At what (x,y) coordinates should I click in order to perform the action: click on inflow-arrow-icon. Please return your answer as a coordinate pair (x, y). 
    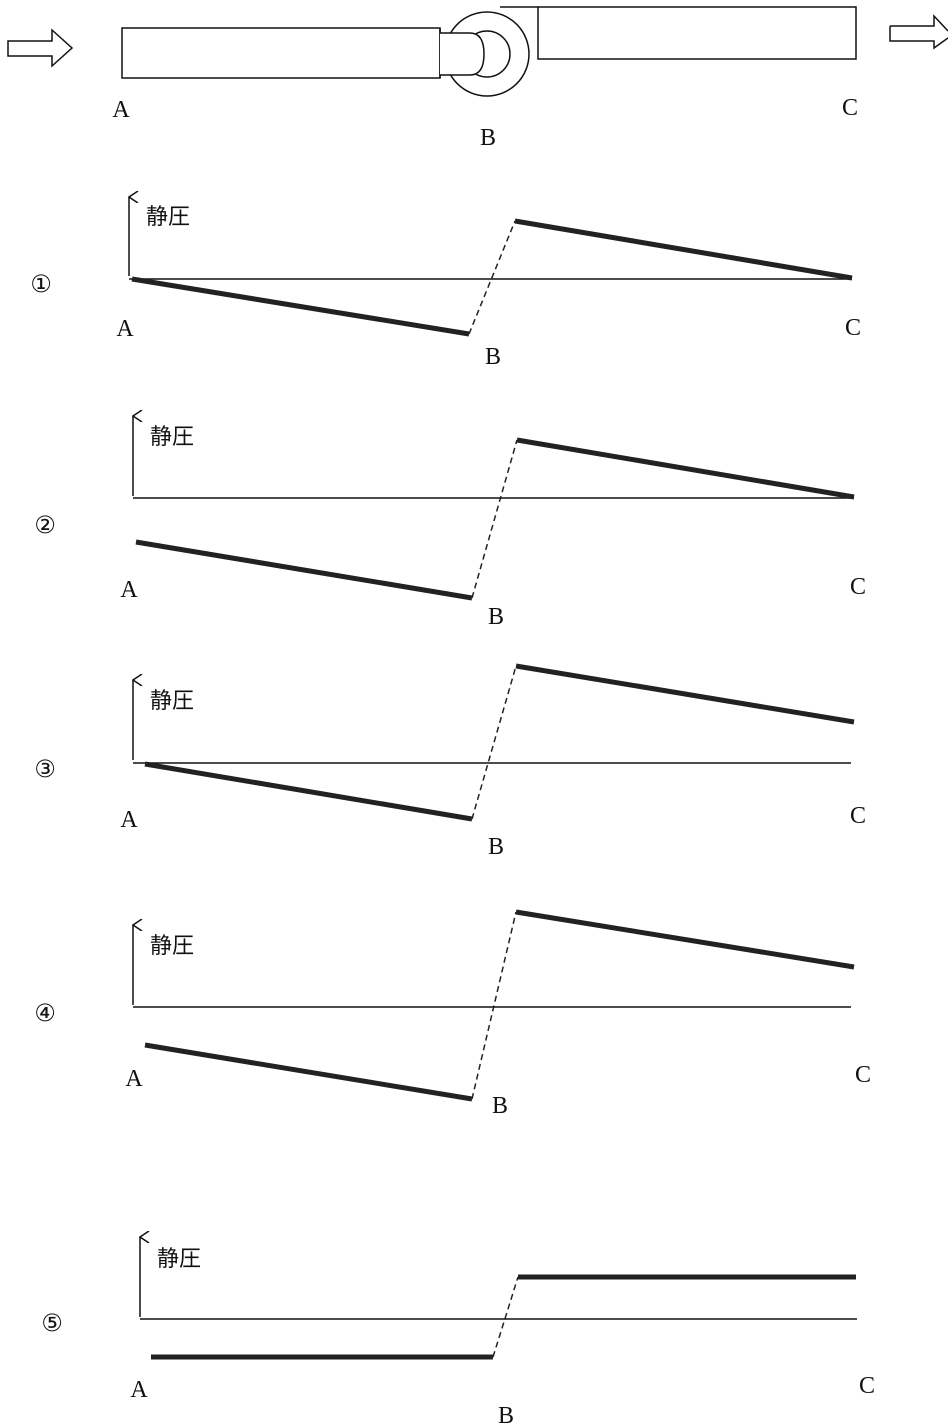
    Looking at the image, I should click on (40, 48).